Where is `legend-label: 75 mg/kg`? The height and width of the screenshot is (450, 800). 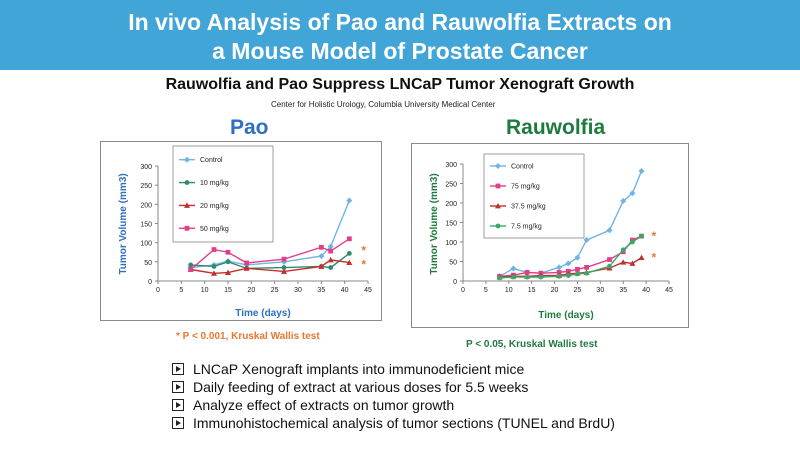
legend-label: 75 mg/kg is located at coordinates (525, 187).